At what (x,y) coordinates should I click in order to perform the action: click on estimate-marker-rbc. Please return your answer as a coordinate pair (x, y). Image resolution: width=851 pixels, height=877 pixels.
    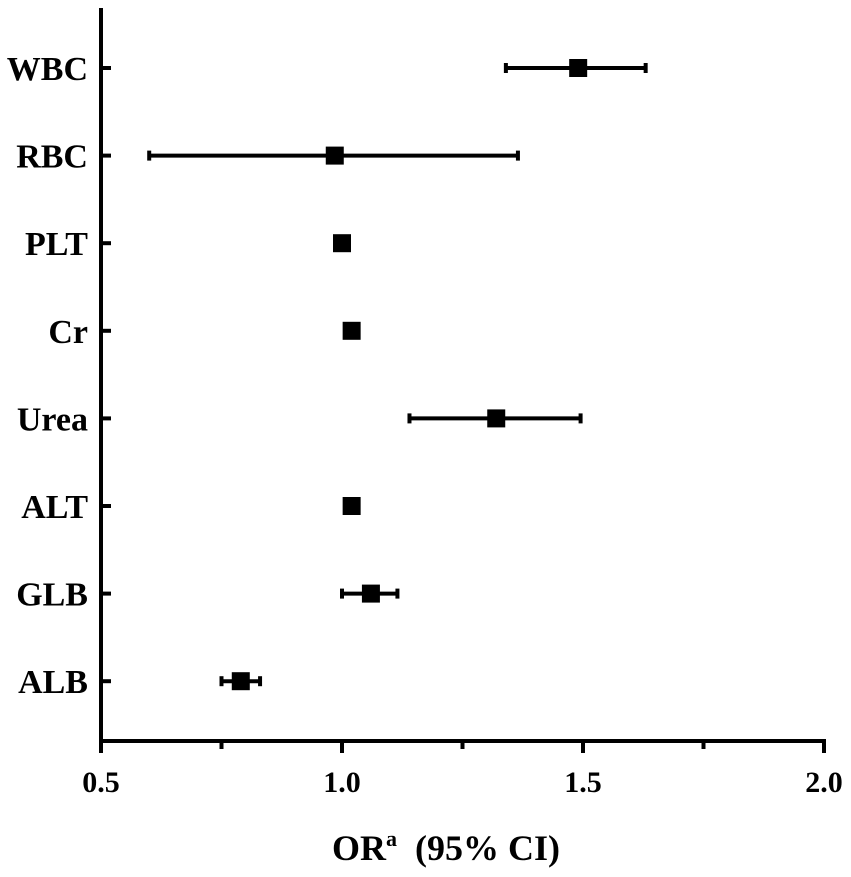
    Looking at the image, I should click on (334, 155).